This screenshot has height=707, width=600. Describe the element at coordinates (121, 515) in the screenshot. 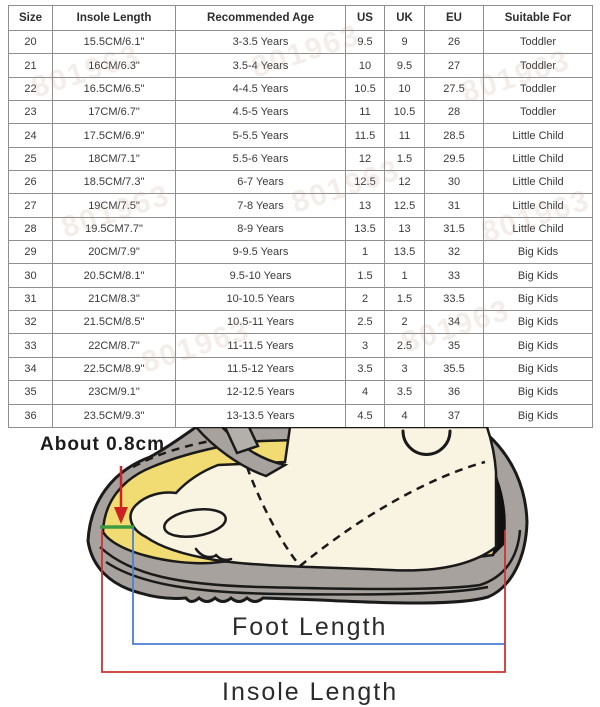

I see `down-arrow-head` at that location.